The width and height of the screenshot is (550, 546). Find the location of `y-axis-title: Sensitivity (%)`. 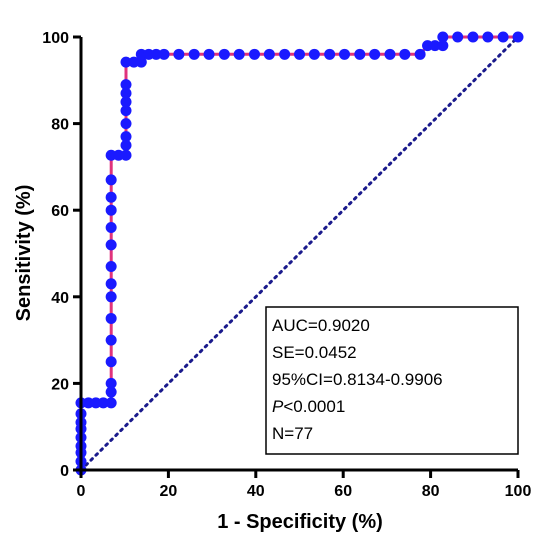

y-axis-title: Sensitivity (%) is located at coordinates (24, 253).